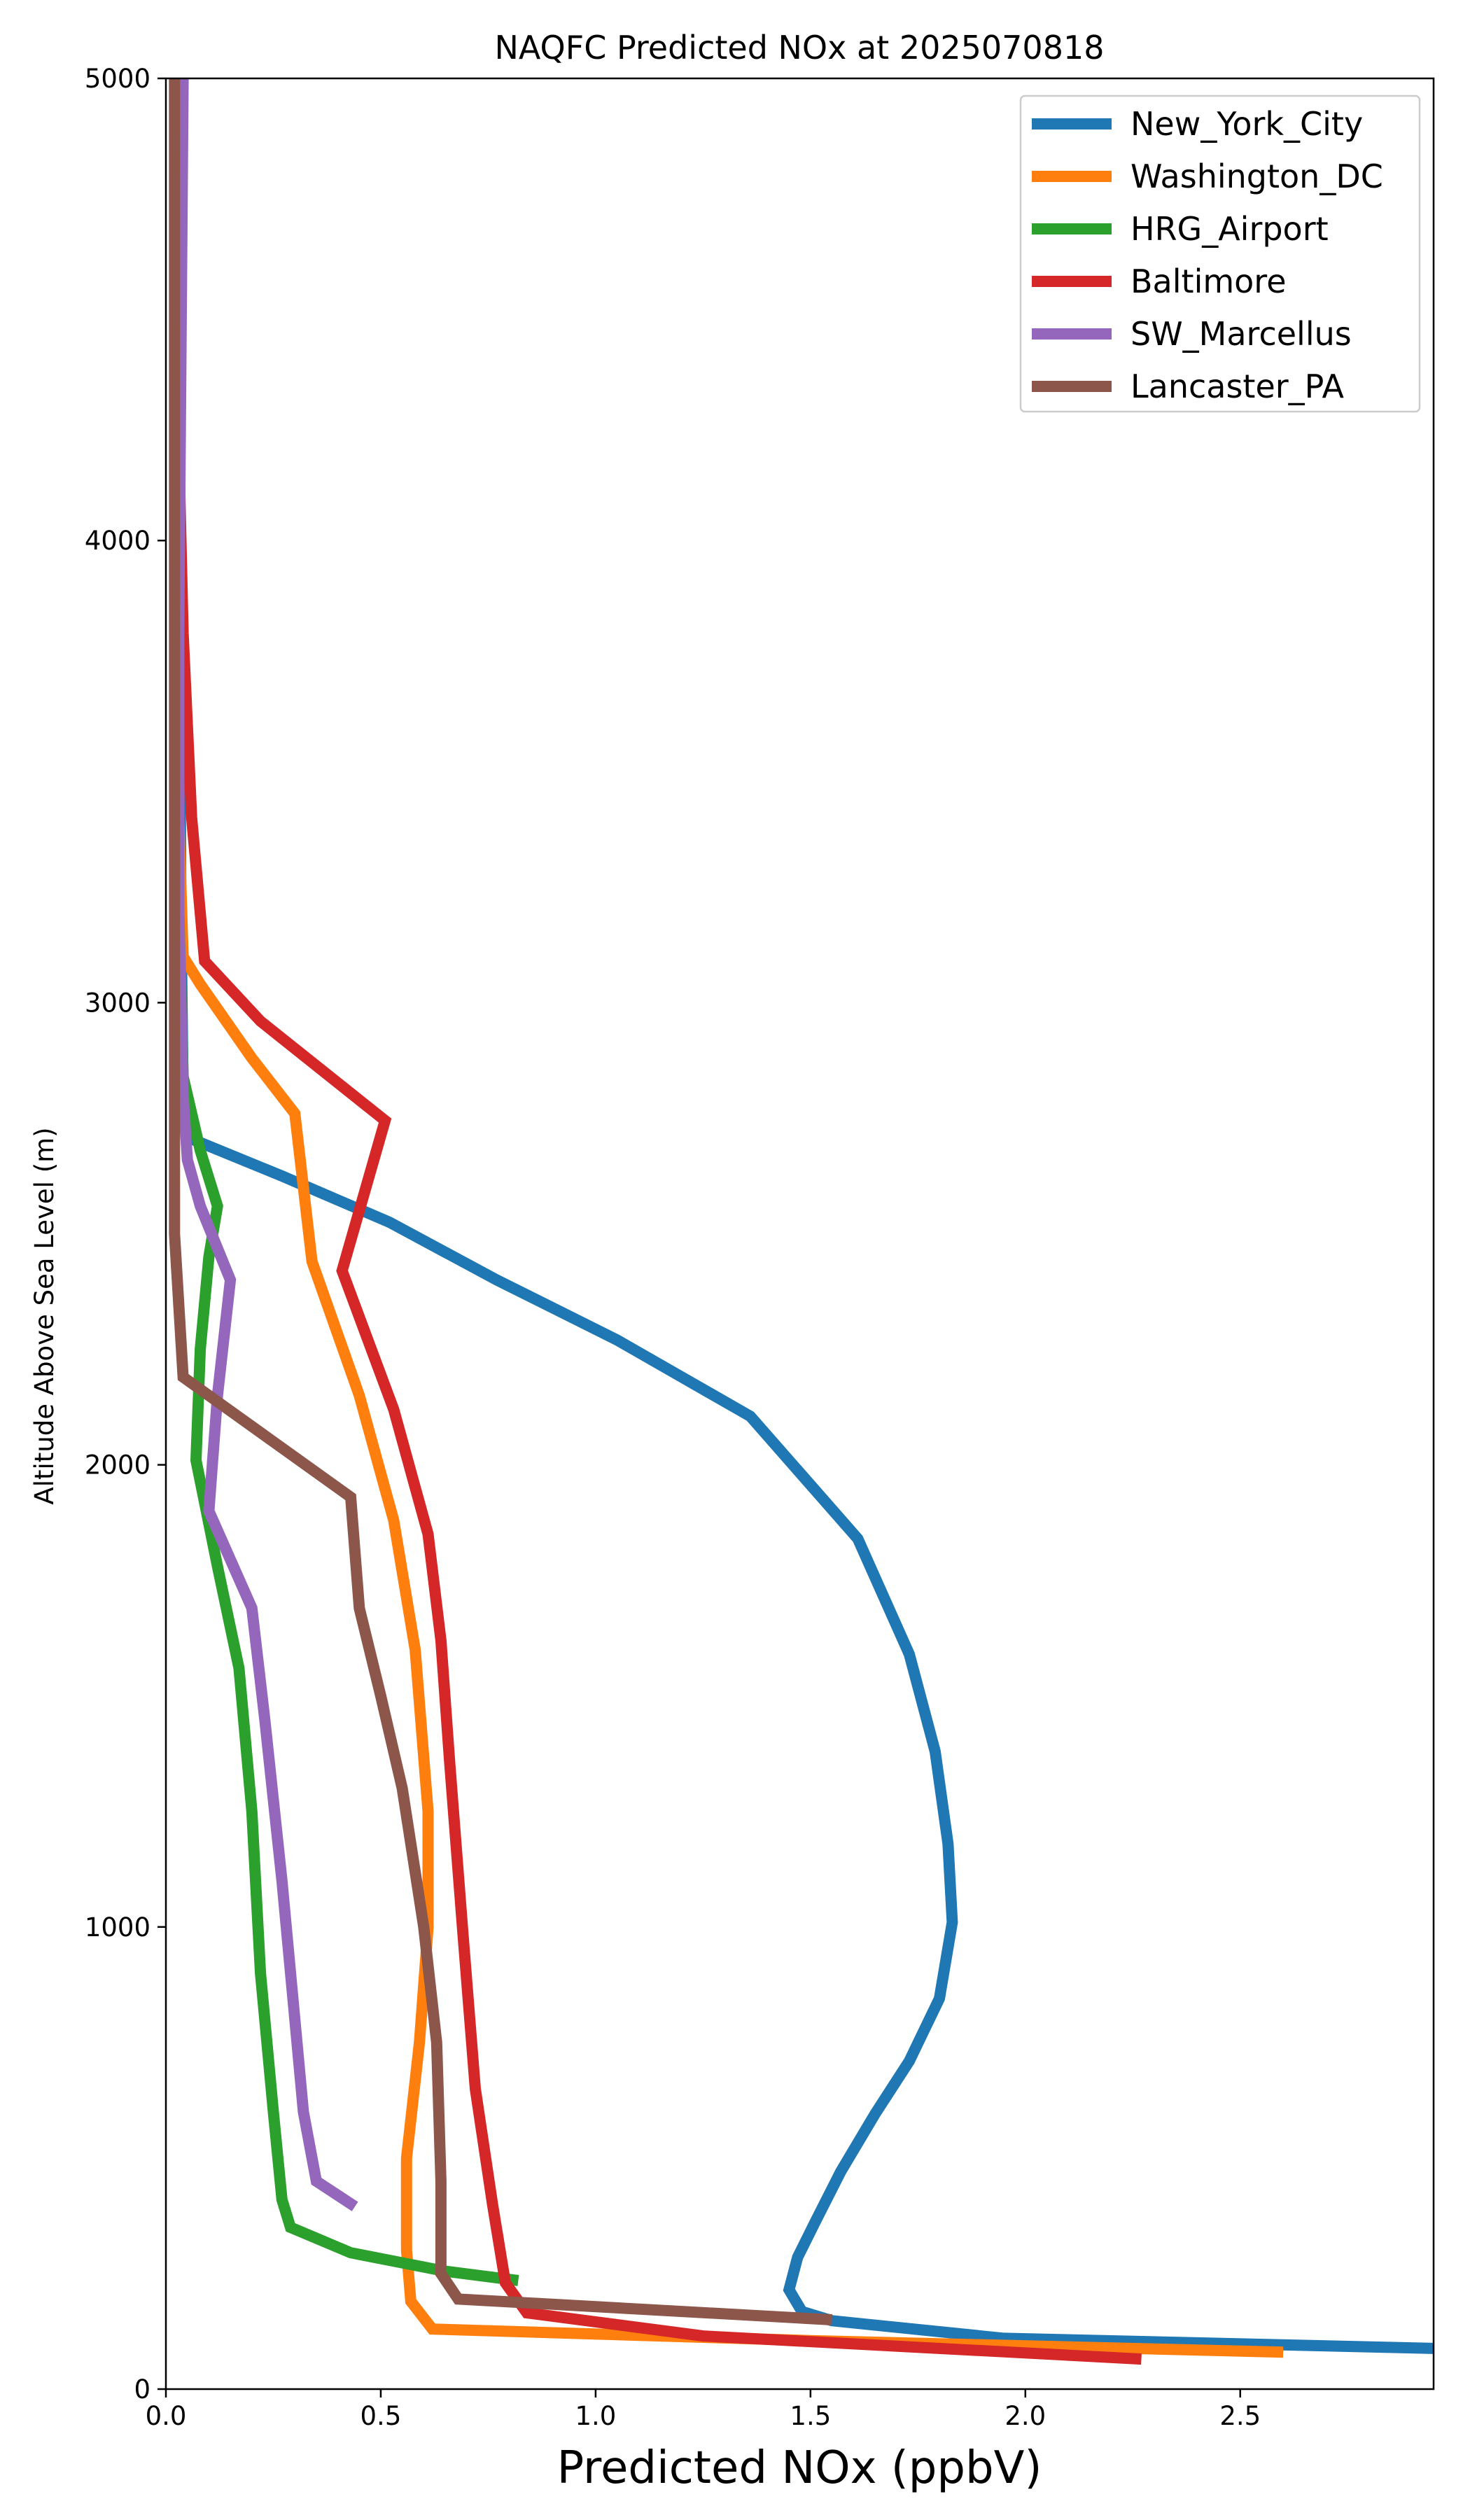 Image resolution: width=1470 pixels, height=2520 pixels. What do you see at coordinates (142, 2389) in the screenshot?
I see `y-tick-label: 0` at bounding box center [142, 2389].